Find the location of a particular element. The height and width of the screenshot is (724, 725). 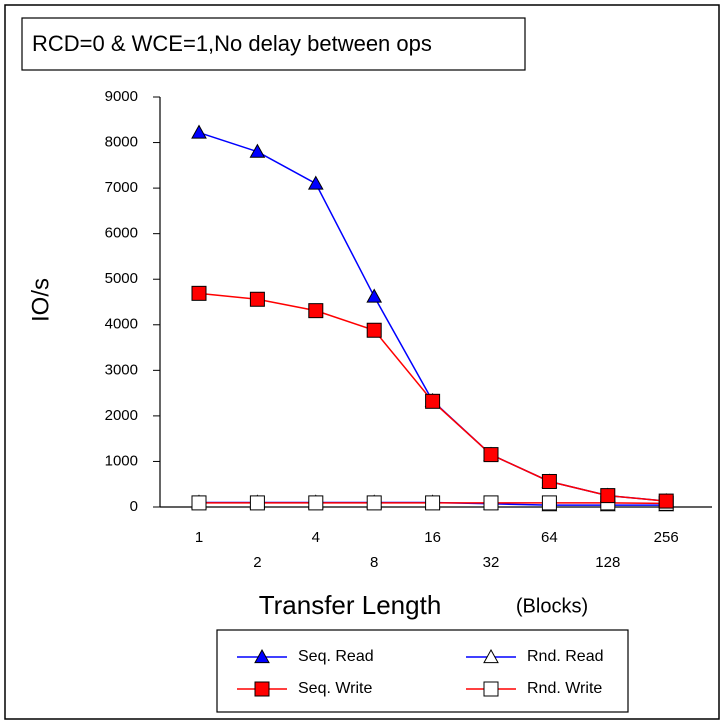

x-tick-label: 128 is located at coordinates (607, 562).